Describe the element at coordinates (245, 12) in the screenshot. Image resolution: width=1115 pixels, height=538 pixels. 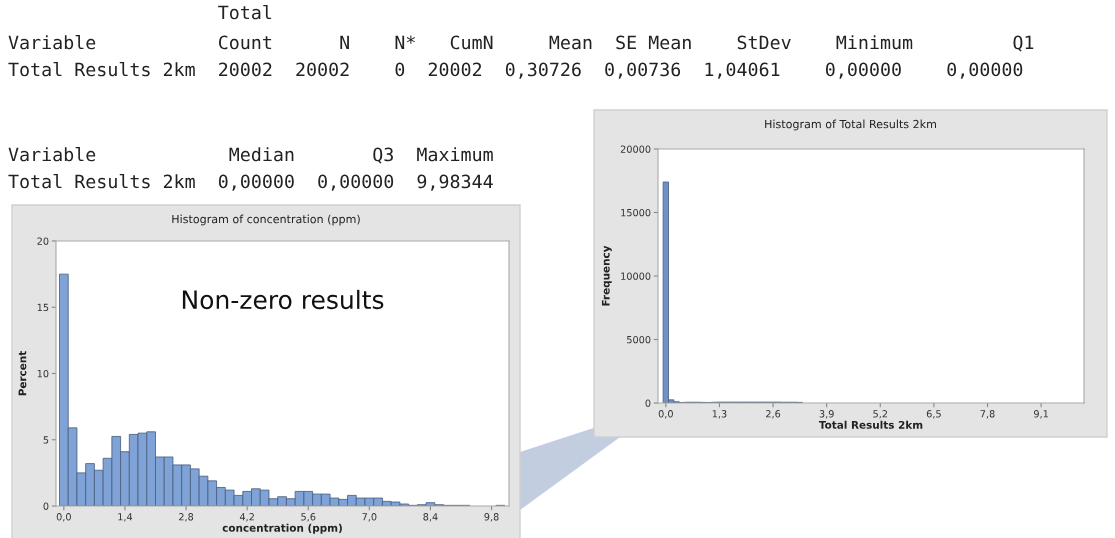
I see `text: Total` at that location.